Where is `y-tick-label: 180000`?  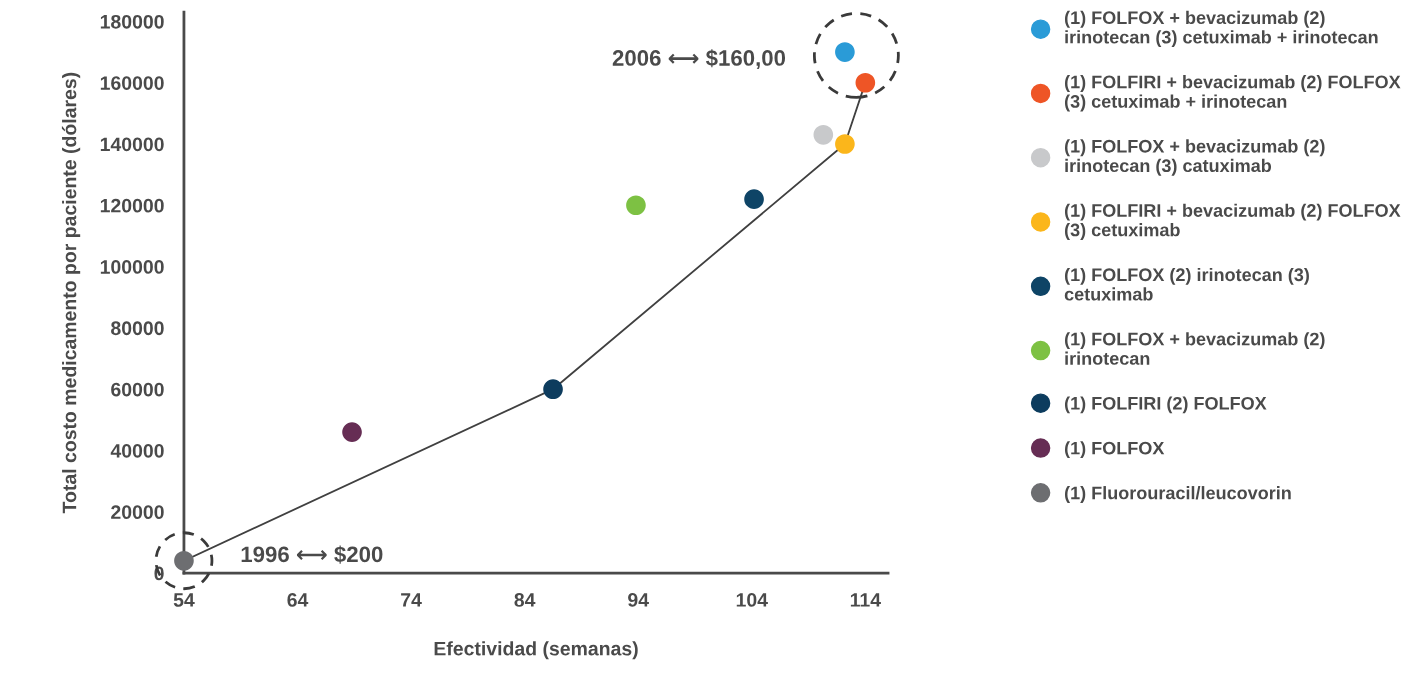 y-tick-label: 180000 is located at coordinates (132, 21).